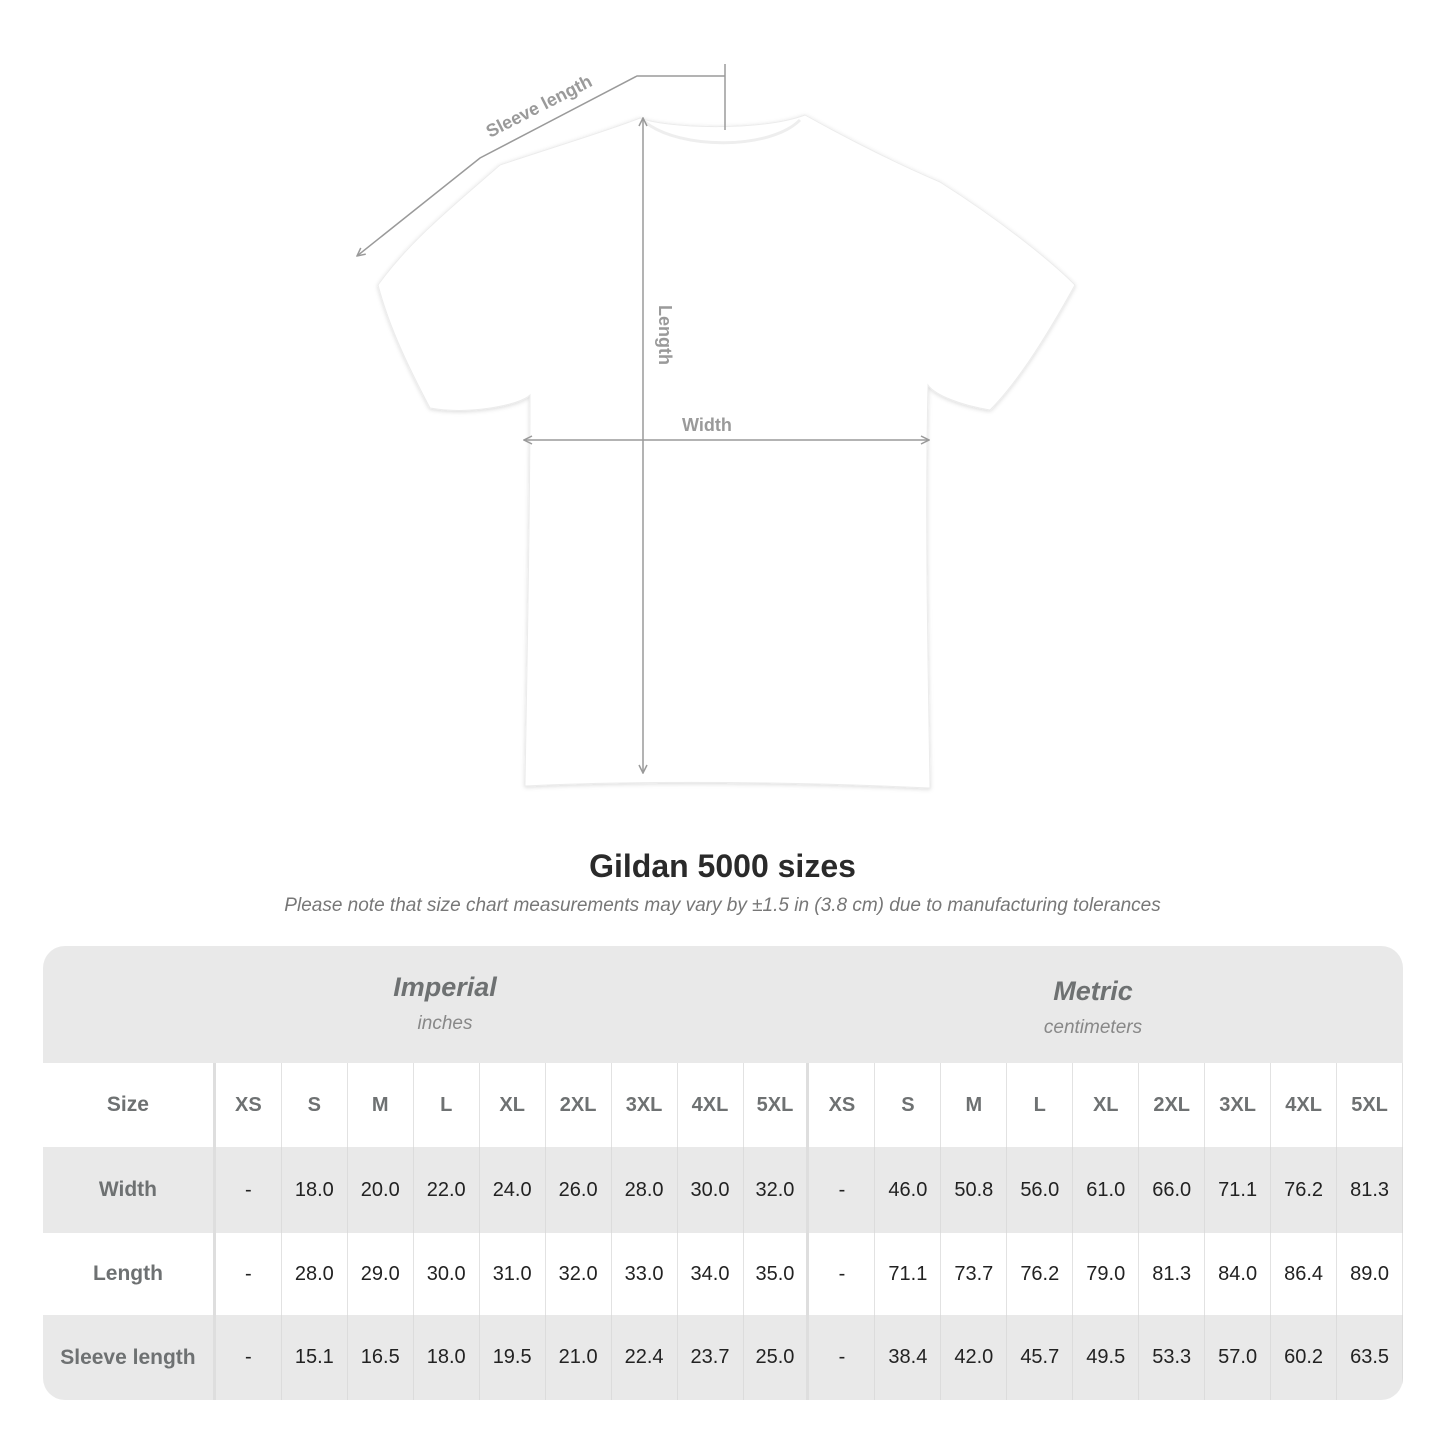 The width and height of the screenshot is (1445, 1445). What do you see at coordinates (1238, 1105) in the screenshot?
I see `size-header-metric: 3XL` at bounding box center [1238, 1105].